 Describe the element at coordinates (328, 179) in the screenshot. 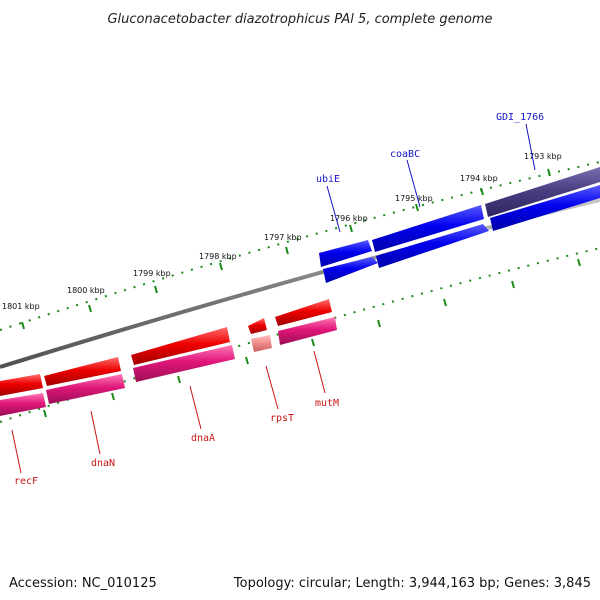

I see `gene-label-ubie: ubiE` at that location.